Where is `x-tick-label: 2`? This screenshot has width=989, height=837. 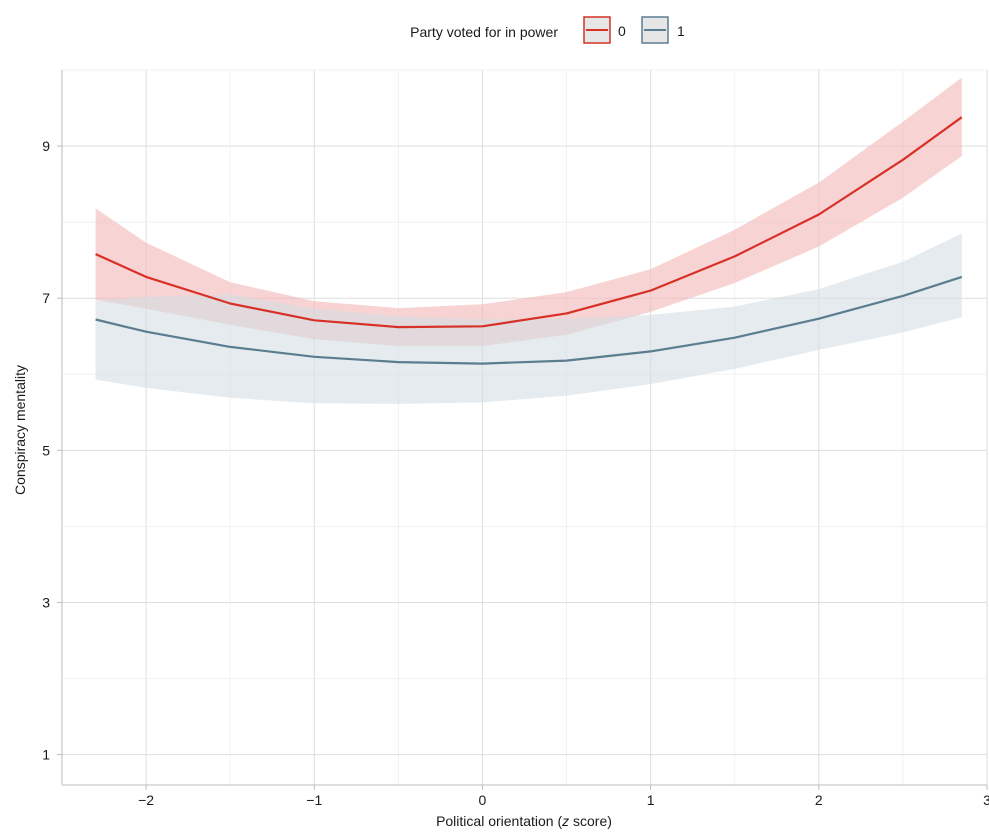
x-tick-label: 2 is located at coordinates (819, 800).